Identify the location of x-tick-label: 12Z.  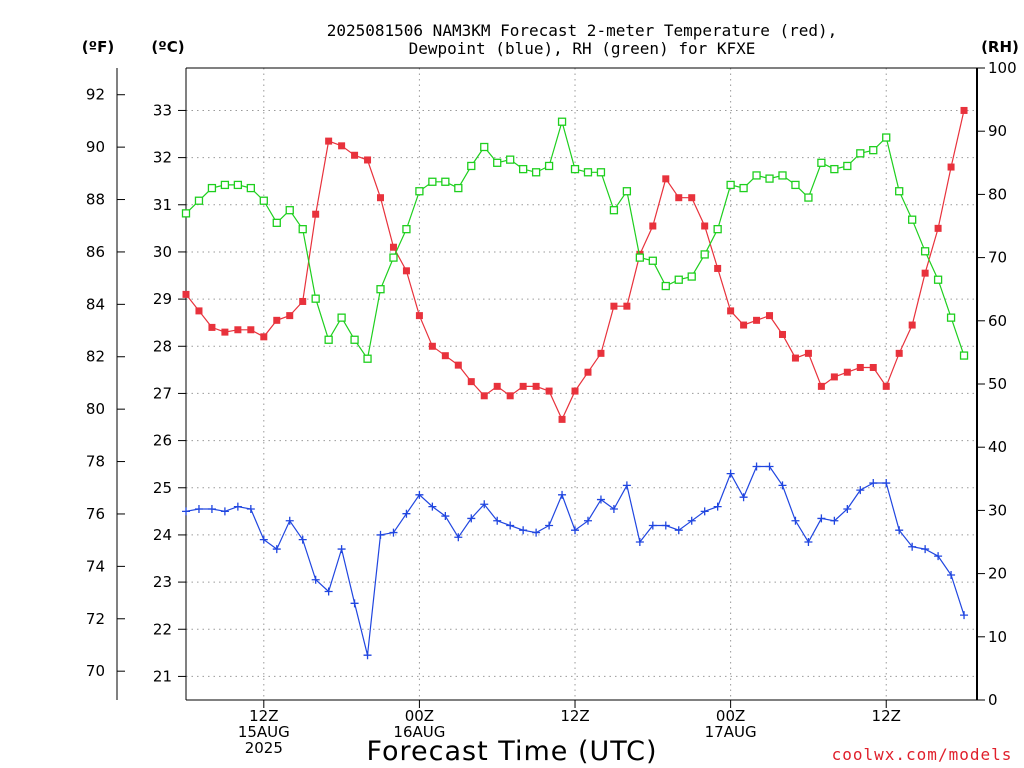
(886, 716).